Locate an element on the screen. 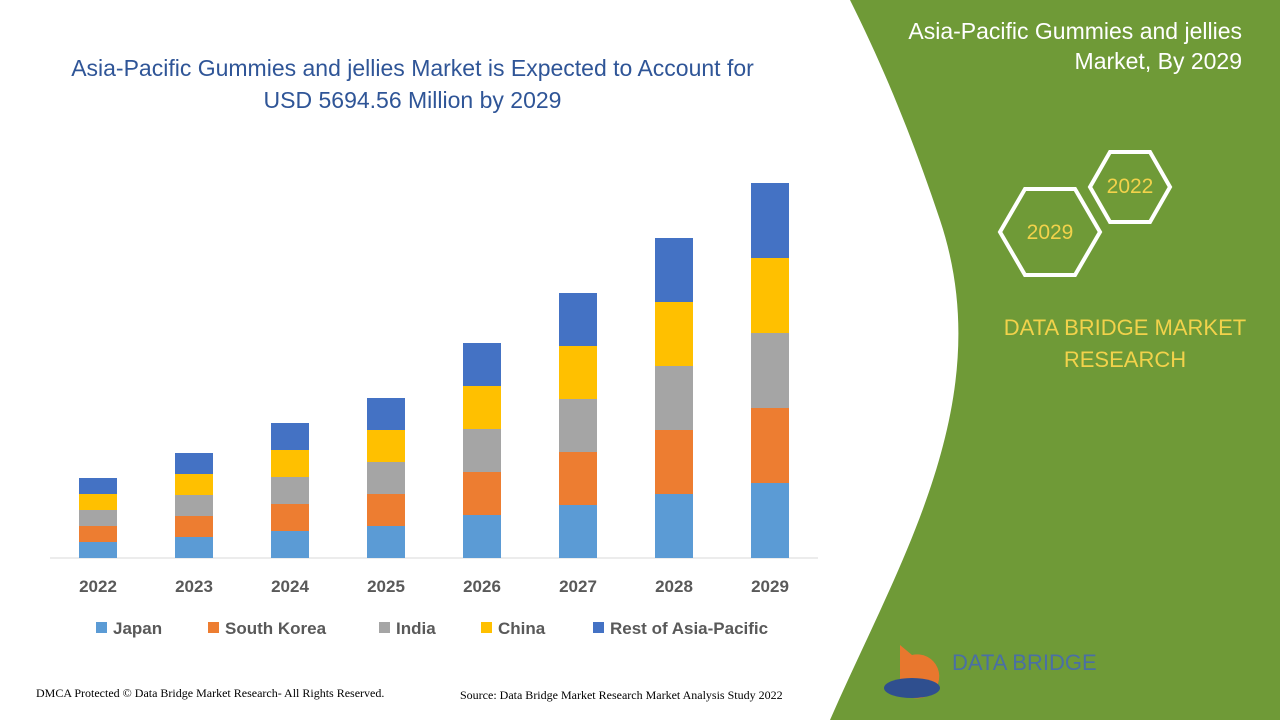 This screenshot has width=1280, height=720. x-tick-label: 2029 is located at coordinates (770, 586).